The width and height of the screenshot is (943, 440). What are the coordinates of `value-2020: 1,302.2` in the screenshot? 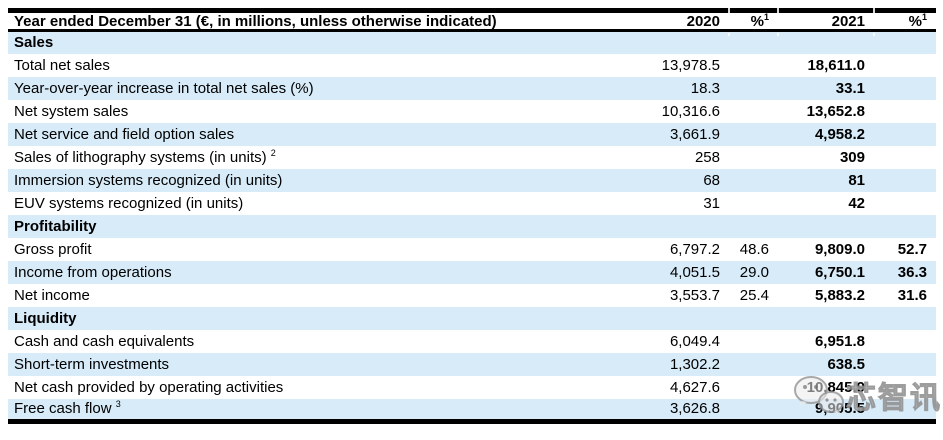 It's located at (664, 364).